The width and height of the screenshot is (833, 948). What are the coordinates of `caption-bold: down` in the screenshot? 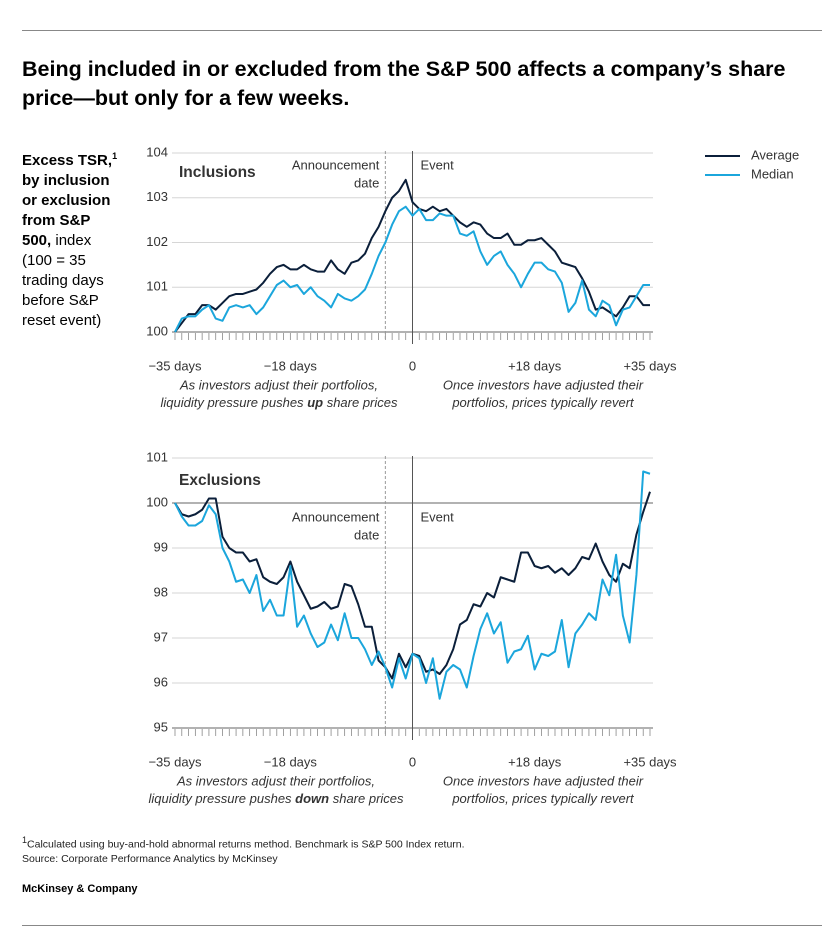 It's located at (312, 798).